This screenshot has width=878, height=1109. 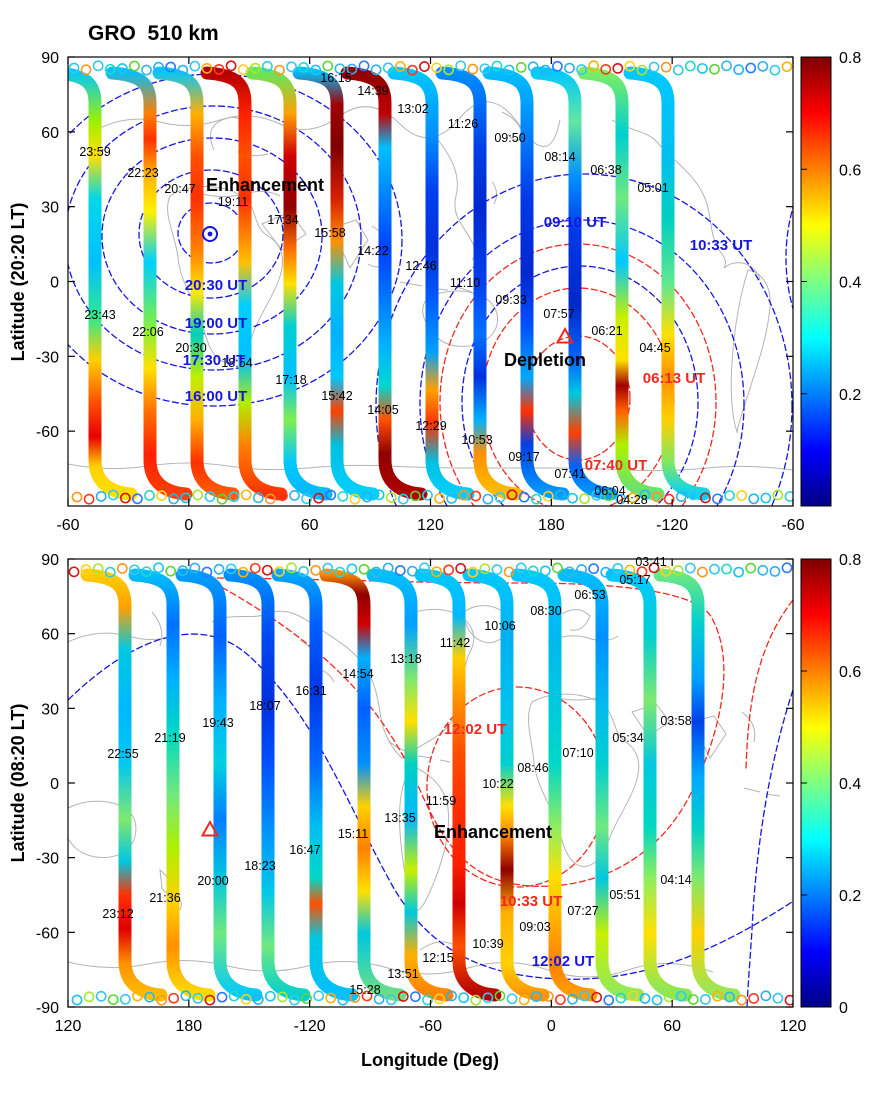 What do you see at coordinates (335, 78) in the screenshot?
I see `track-time-label: 16:15` at bounding box center [335, 78].